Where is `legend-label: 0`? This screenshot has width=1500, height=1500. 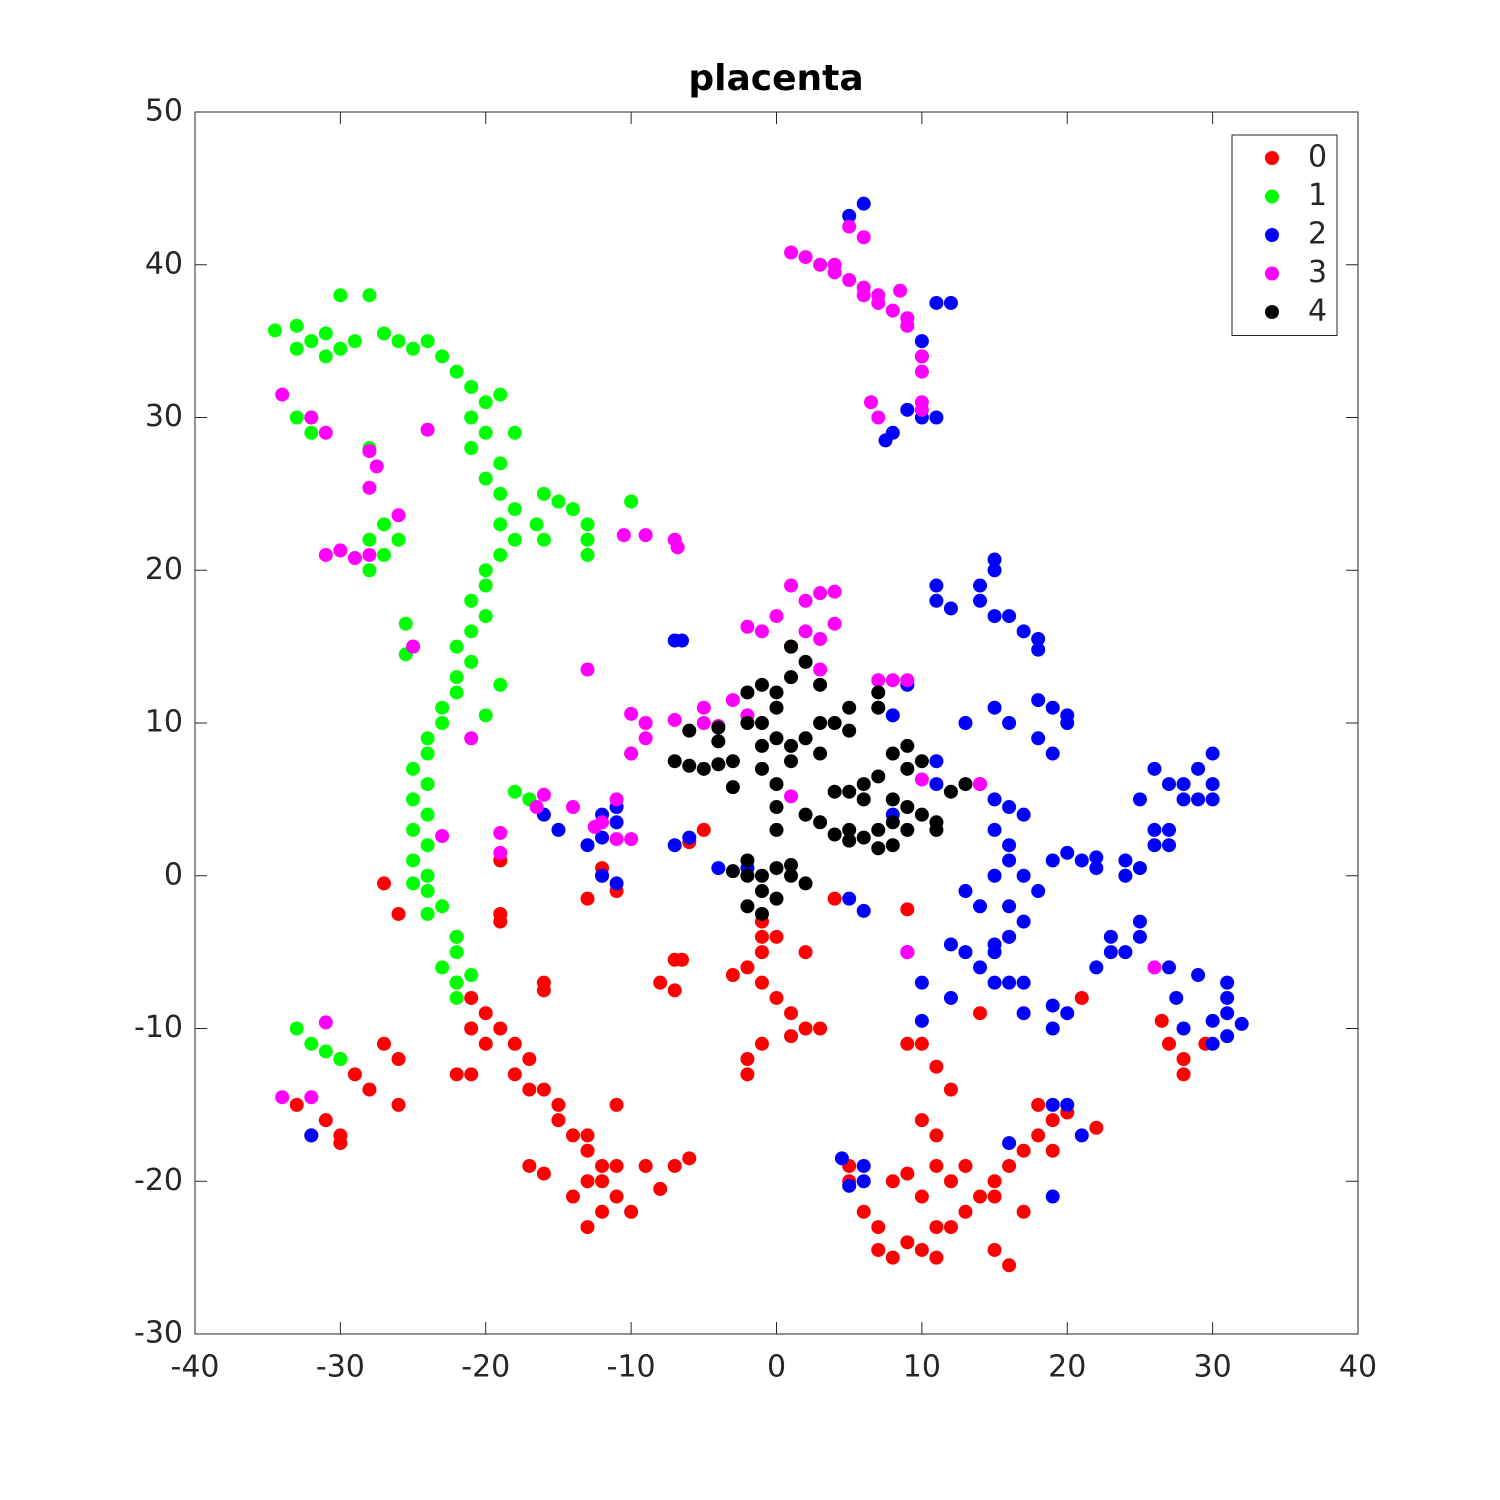
legend-label: 0 is located at coordinates (1317, 157).